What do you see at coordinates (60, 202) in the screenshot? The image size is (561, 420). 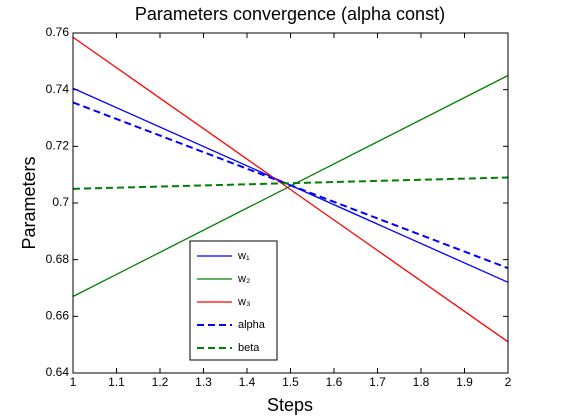 I see `y-tick-label: 0.7` at bounding box center [60, 202].